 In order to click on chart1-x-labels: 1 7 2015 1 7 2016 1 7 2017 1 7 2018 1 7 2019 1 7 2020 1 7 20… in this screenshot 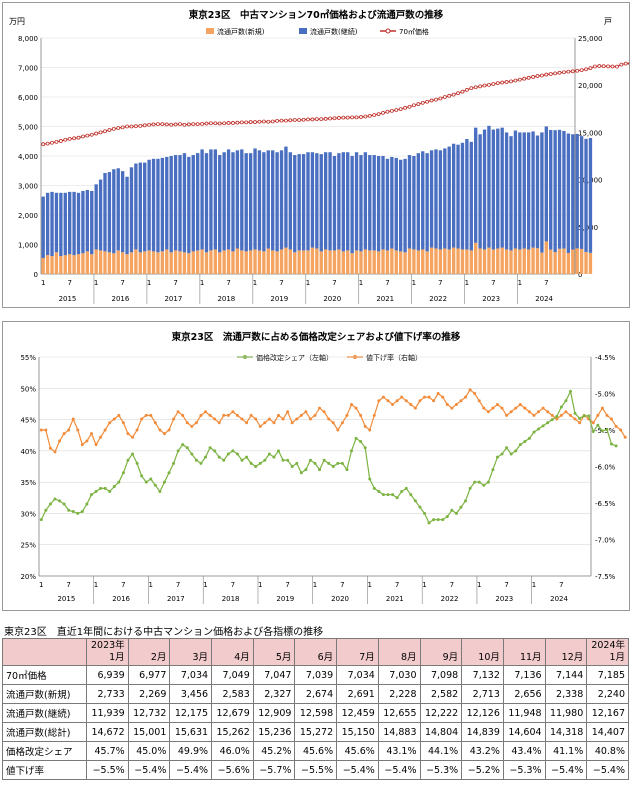, I will do `click(297, 289)`.